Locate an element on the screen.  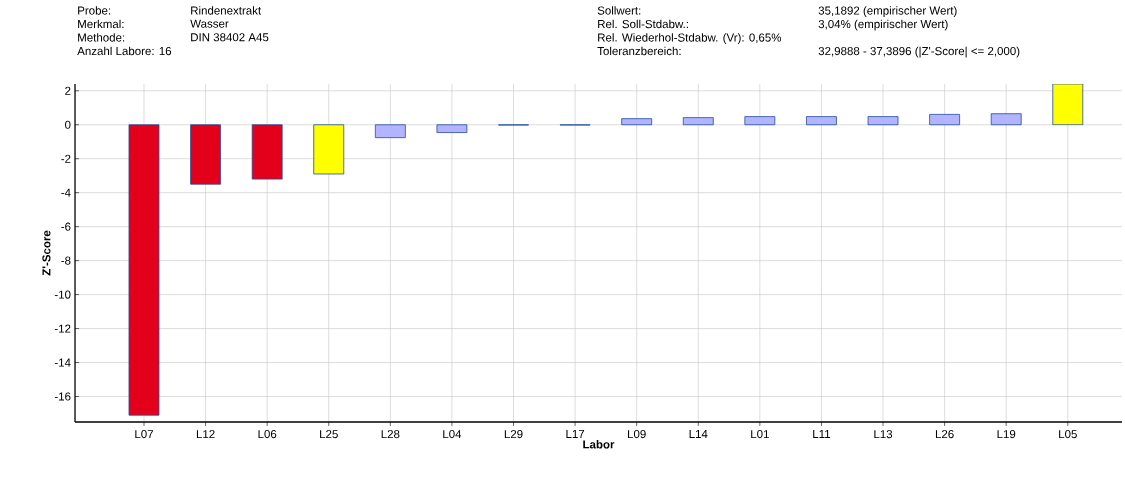
y-tick-label: -14 is located at coordinates (62, 362).